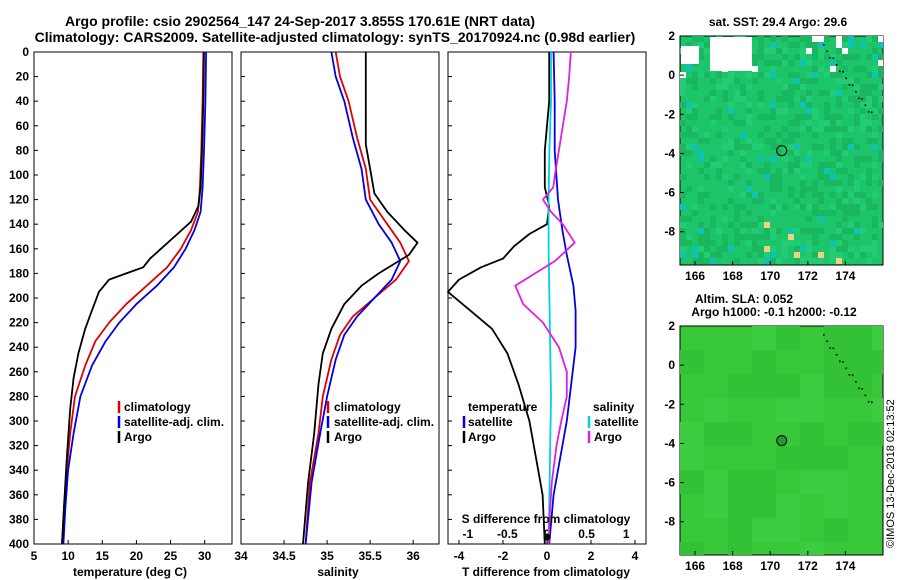 The height and width of the screenshot is (580, 900). Describe the element at coordinates (669, 404) in the screenshot. I see `map-y-tick-label: -2` at that location.